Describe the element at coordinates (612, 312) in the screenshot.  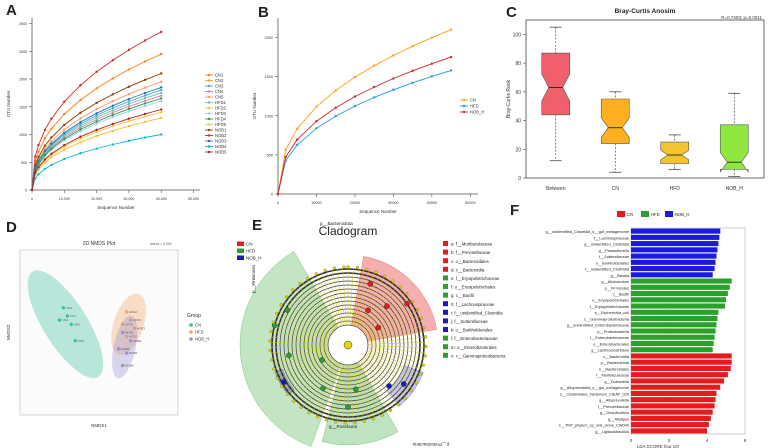
I see `bar-label: s__Escherichia_coli` at that location.